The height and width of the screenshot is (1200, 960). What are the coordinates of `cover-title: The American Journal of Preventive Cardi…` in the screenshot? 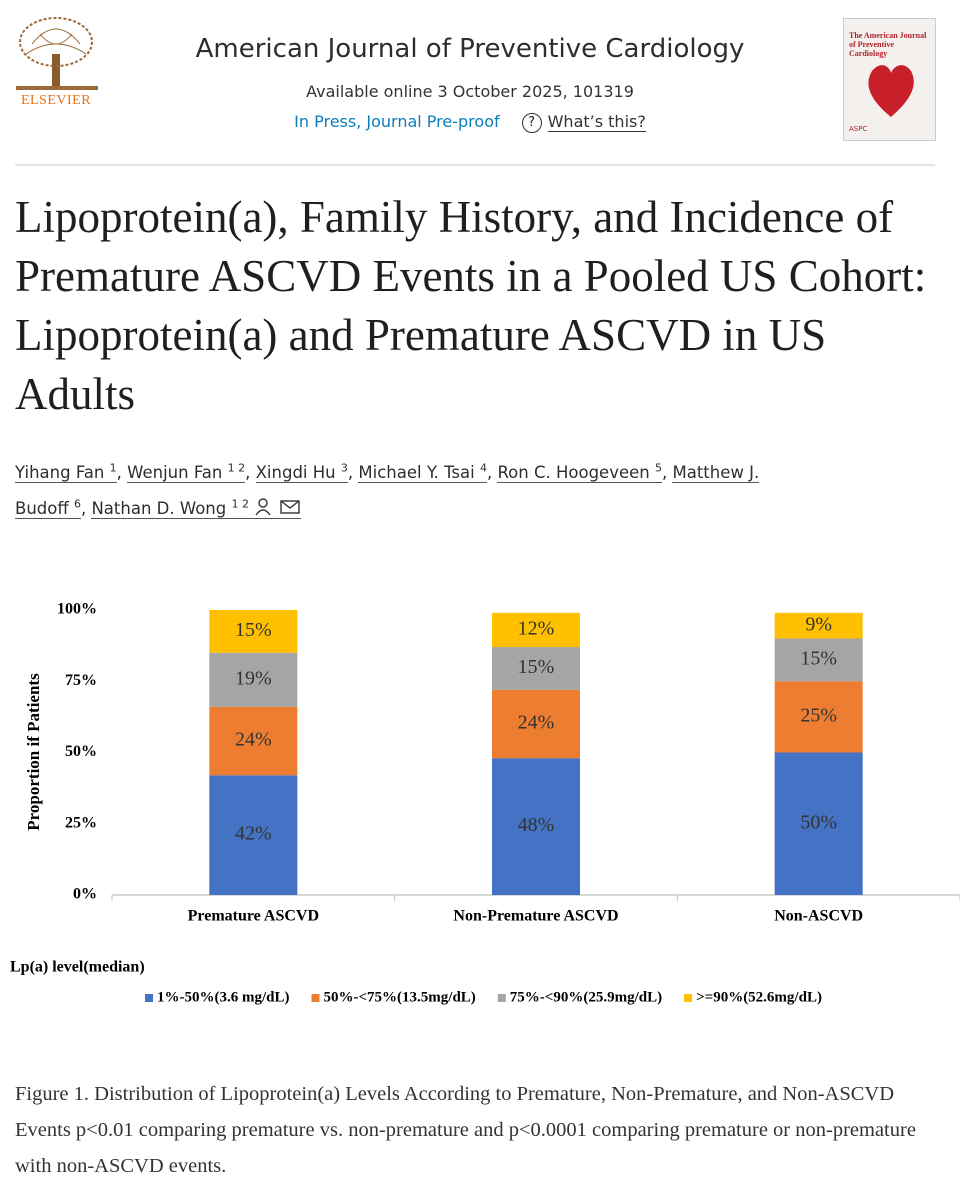 It's located at (888, 44).